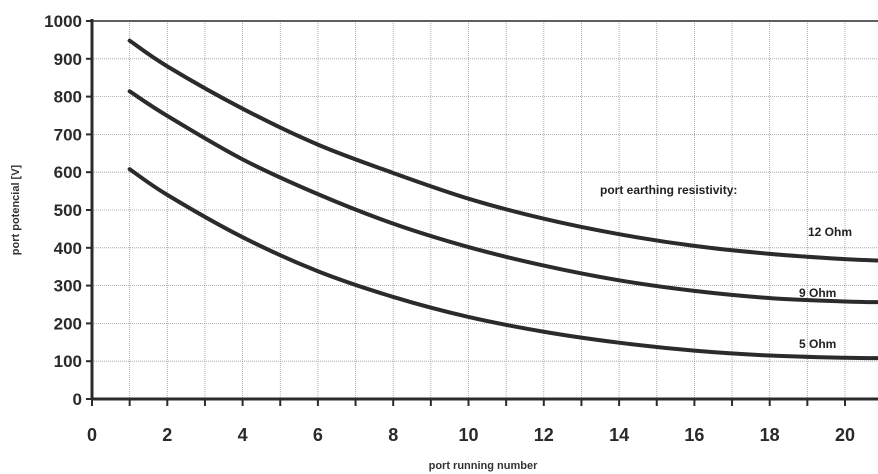 The width and height of the screenshot is (878, 474). I want to click on y-tick-label: 500, so click(68, 210).